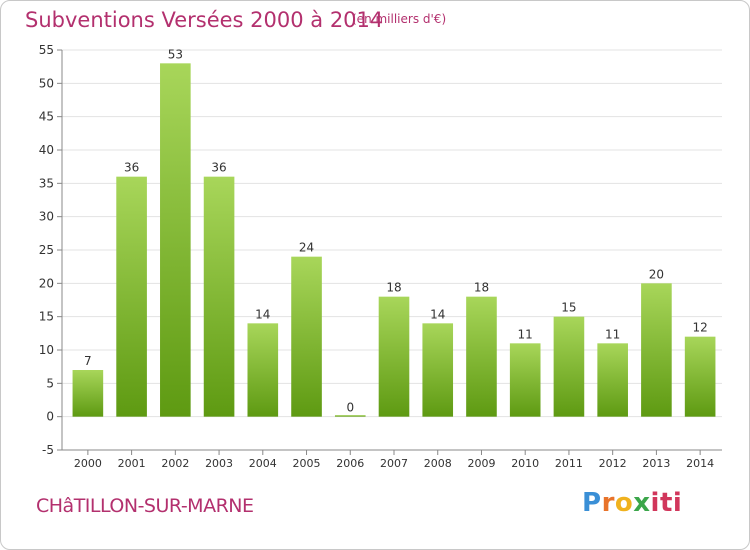  What do you see at coordinates (48, 450) in the screenshot?
I see `y-tick-label: -5` at bounding box center [48, 450].